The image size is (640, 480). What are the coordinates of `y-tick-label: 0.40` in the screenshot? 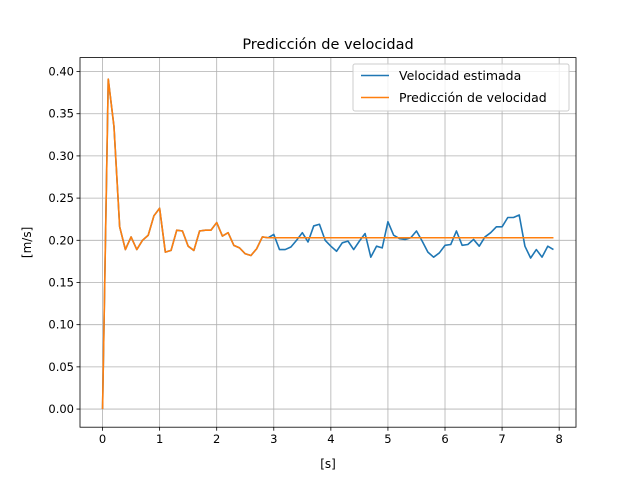 It's located at (61, 72).